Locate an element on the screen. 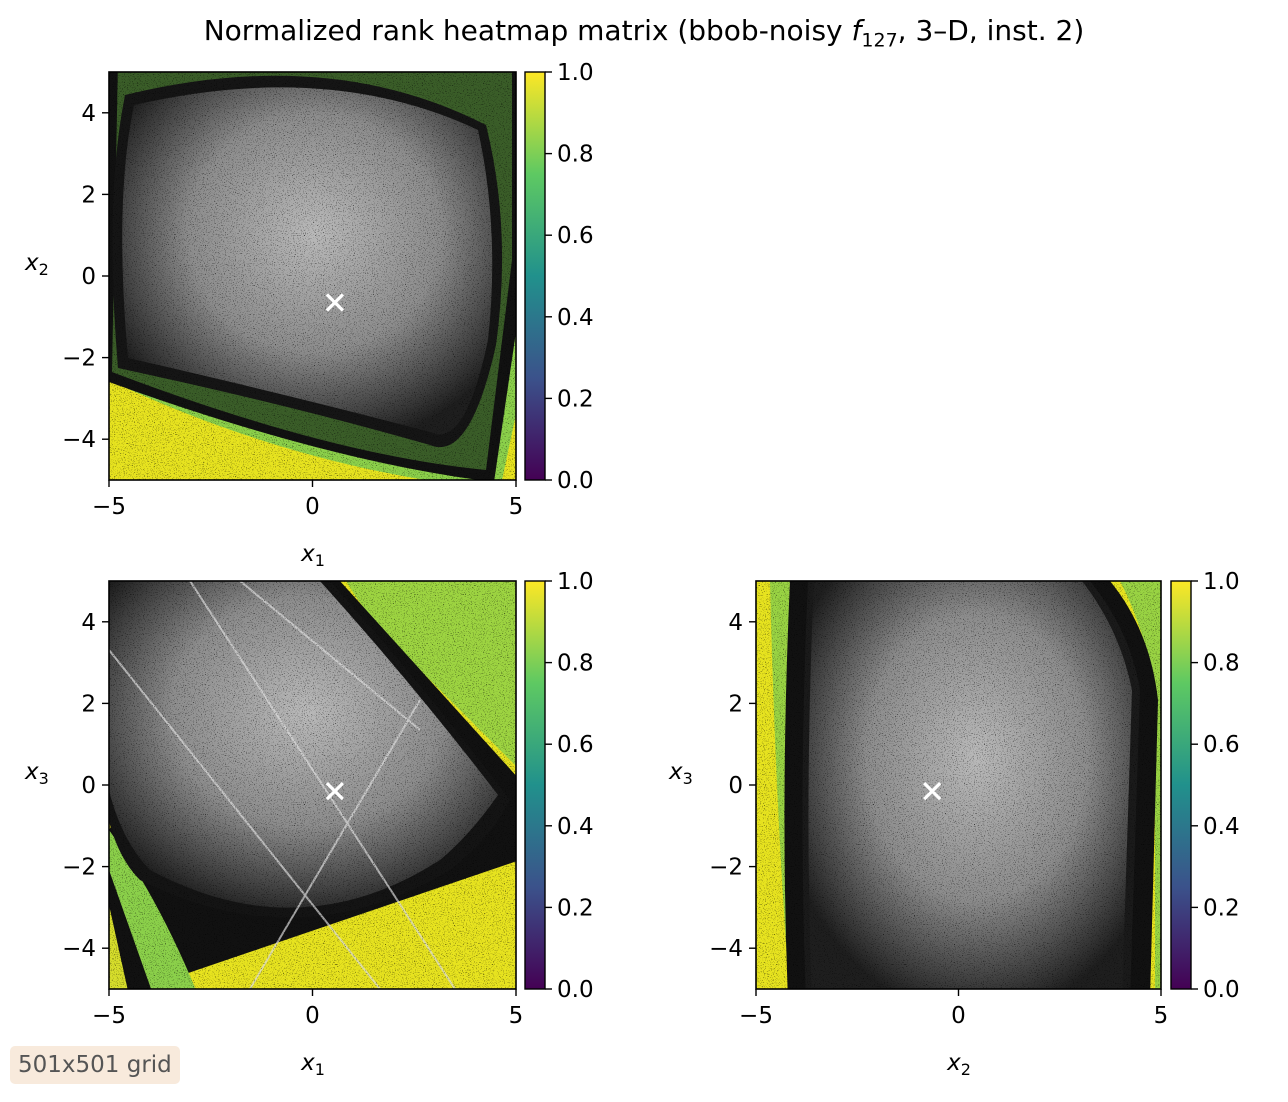  heatmap-x2-x3 is located at coordinates (958, 785).